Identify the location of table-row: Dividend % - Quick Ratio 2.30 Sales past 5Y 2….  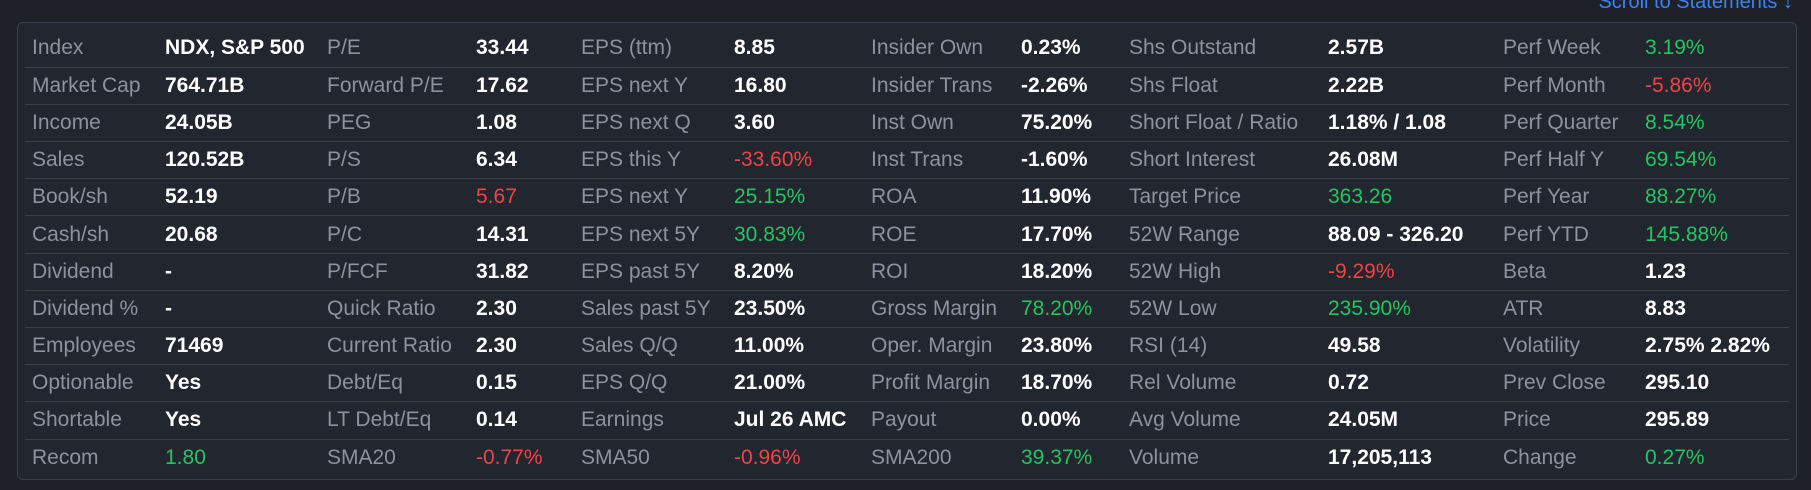
(907, 308).